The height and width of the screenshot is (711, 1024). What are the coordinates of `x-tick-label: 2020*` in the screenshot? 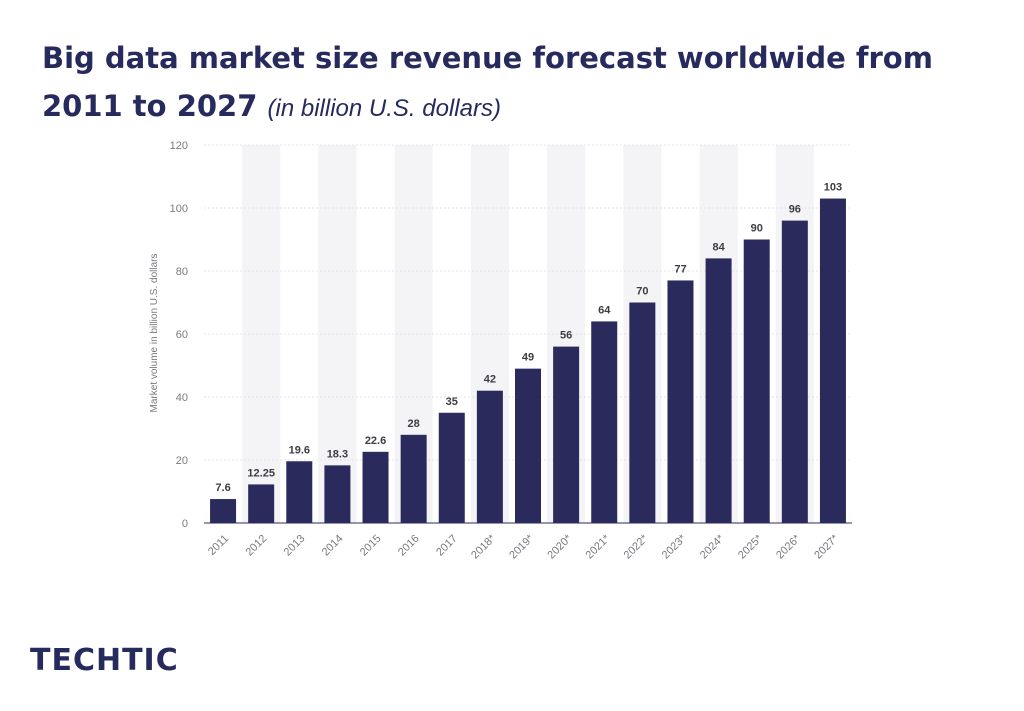 It's located at (559, 546).